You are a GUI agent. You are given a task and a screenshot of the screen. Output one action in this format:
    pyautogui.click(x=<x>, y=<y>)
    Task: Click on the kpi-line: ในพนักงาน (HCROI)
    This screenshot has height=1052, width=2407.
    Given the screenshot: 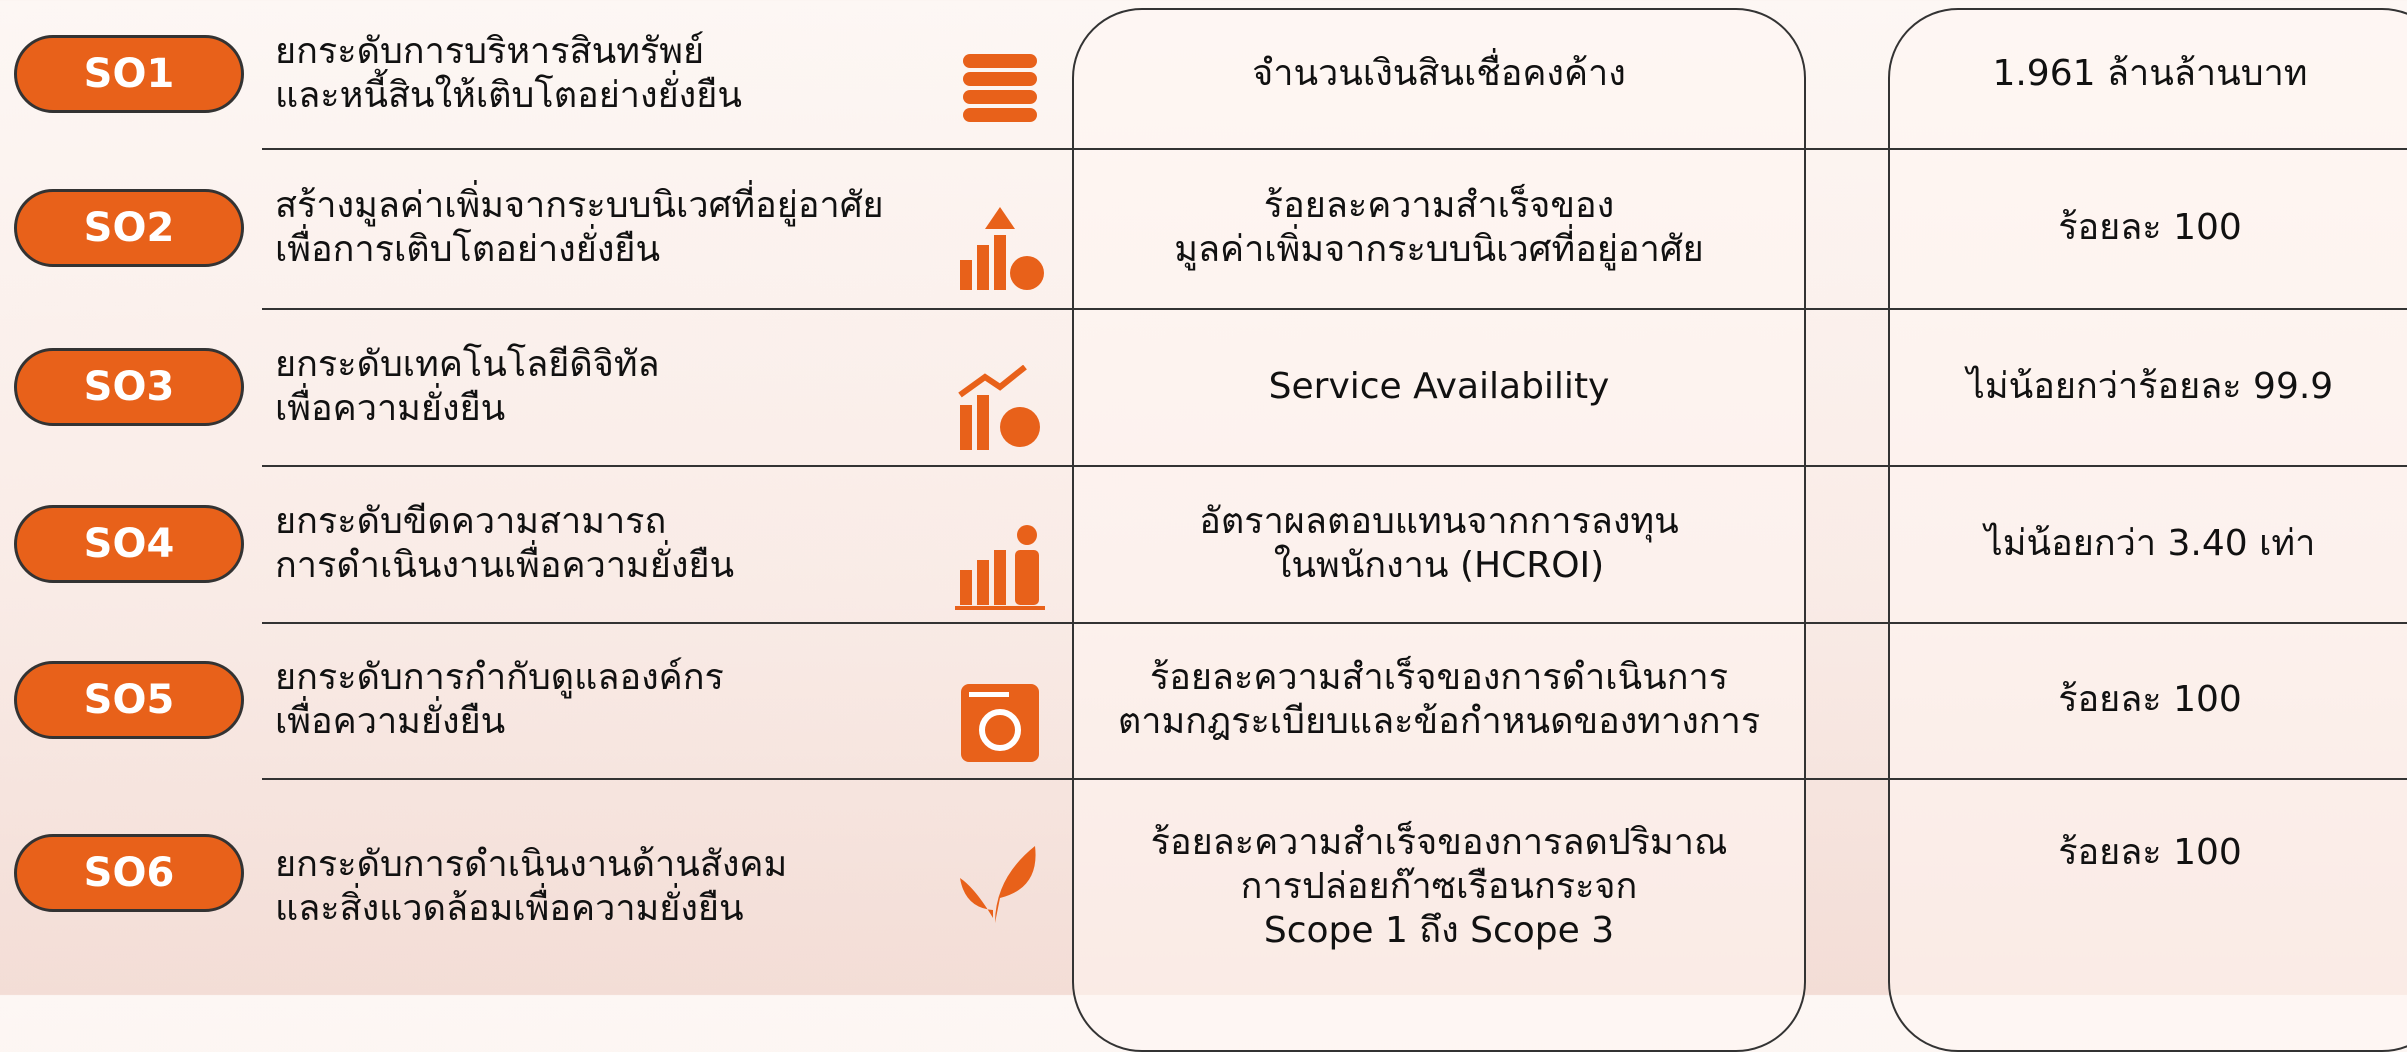 What is the action you would take?
    pyautogui.click(x=1439, y=565)
    